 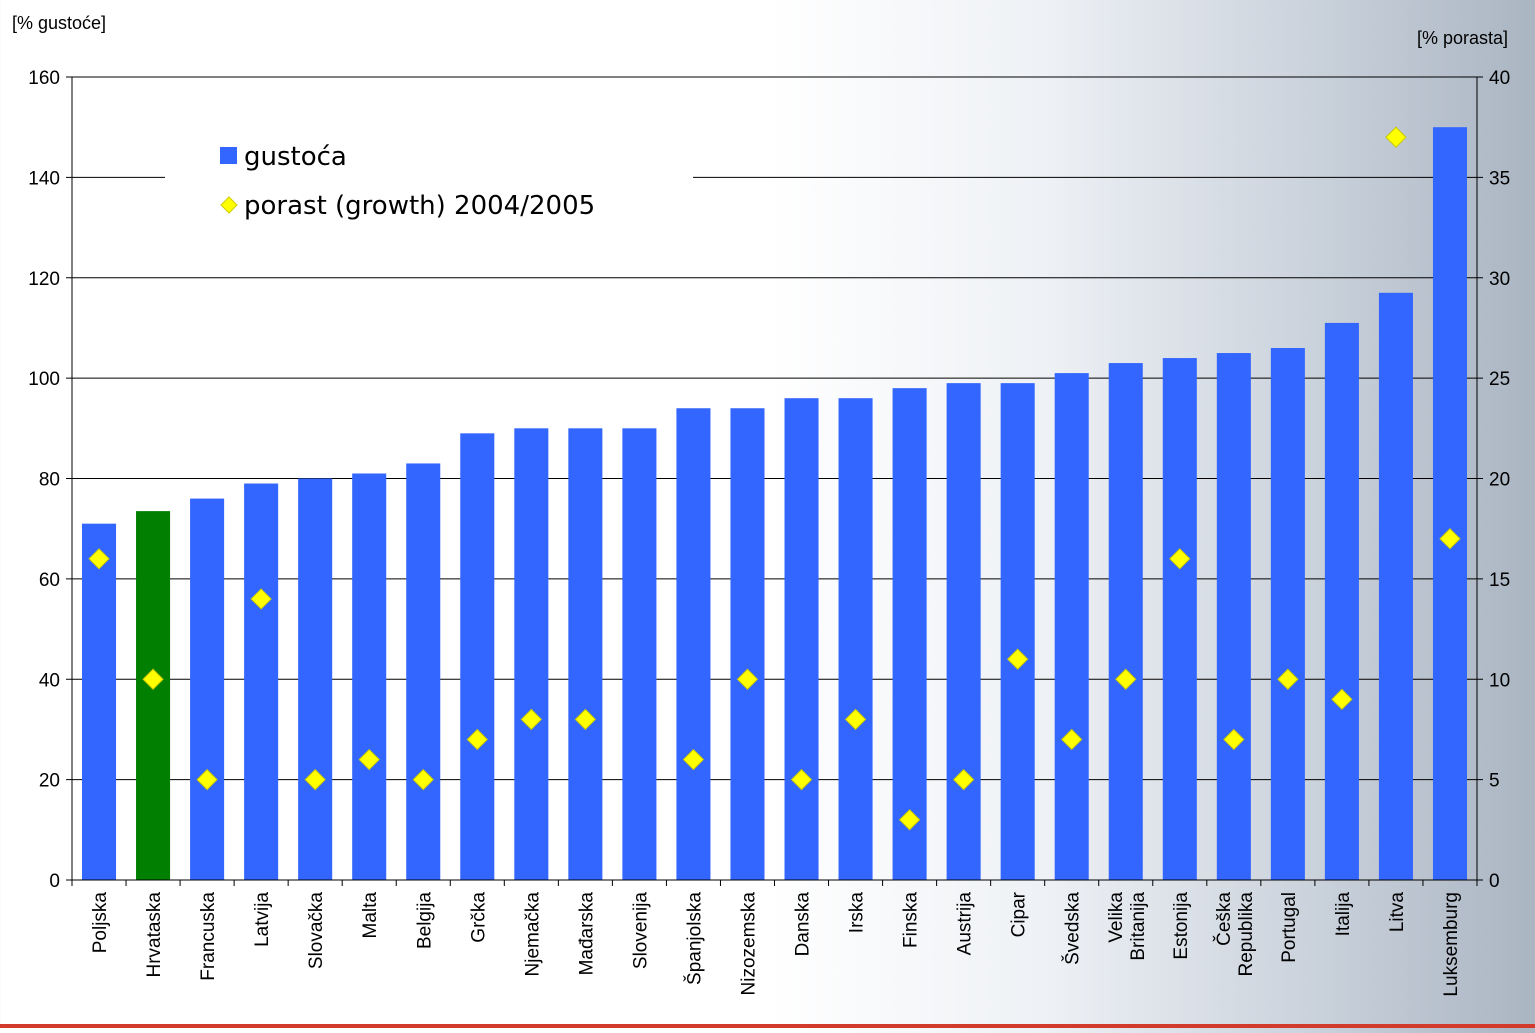 What do you see at coordinates (1397, 912) in the screenshot?
I see `x-category-label: Litva` at bounding box center [1397, 912].